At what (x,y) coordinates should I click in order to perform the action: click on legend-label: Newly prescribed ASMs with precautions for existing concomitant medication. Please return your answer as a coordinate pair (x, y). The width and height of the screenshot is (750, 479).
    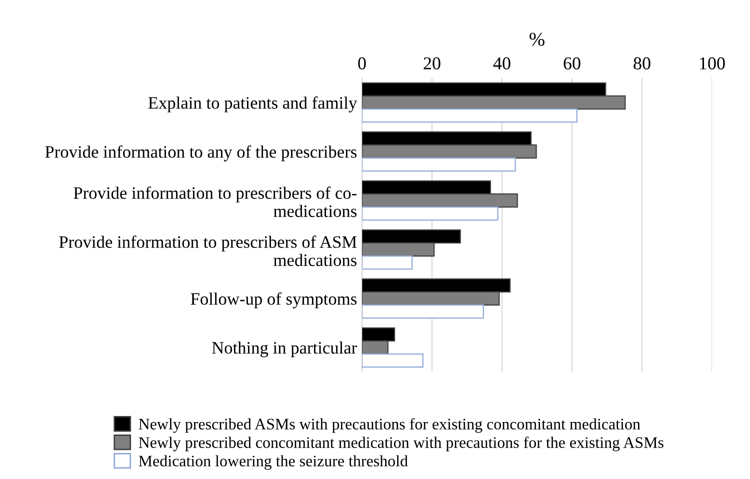
    Looking at the image, I should click on (389, 425).